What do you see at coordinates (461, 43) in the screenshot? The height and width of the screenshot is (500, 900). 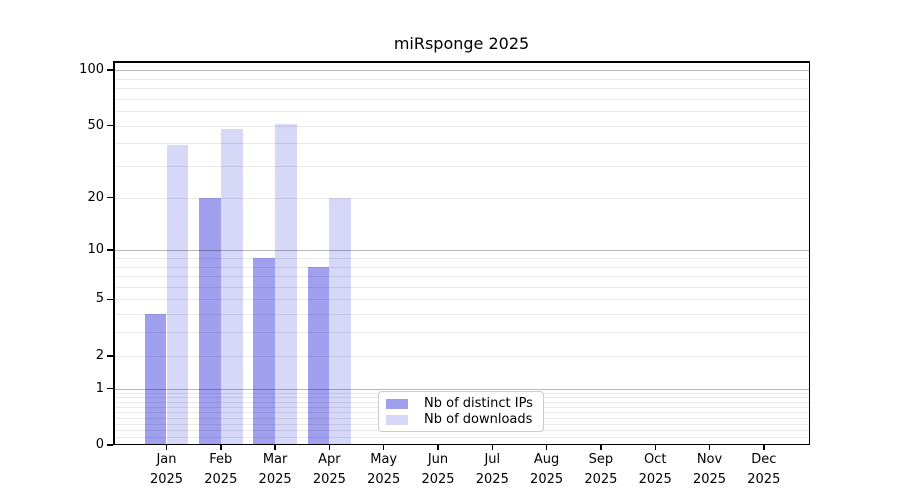 I see `chart-title: miRsponge 2025` at bounding box center [461, 43].